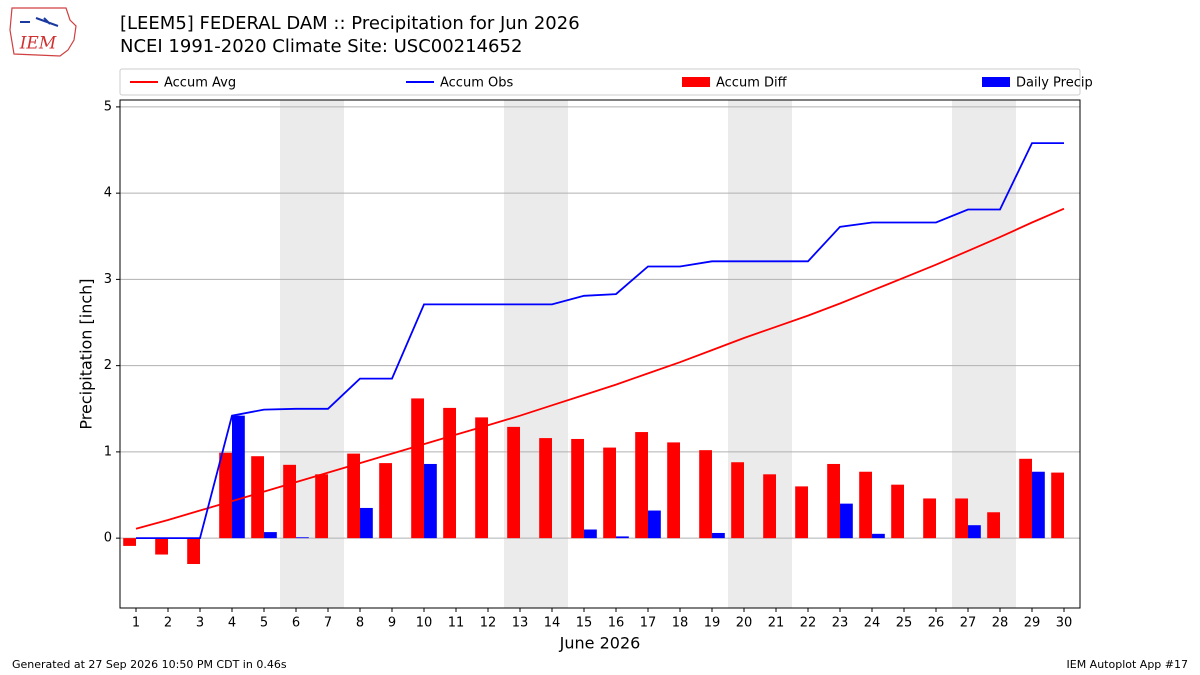  What do you see at coordinates (108, 451) in the screenshot?
I see `y-tick-label: 1` at bounding box center [108, 451].